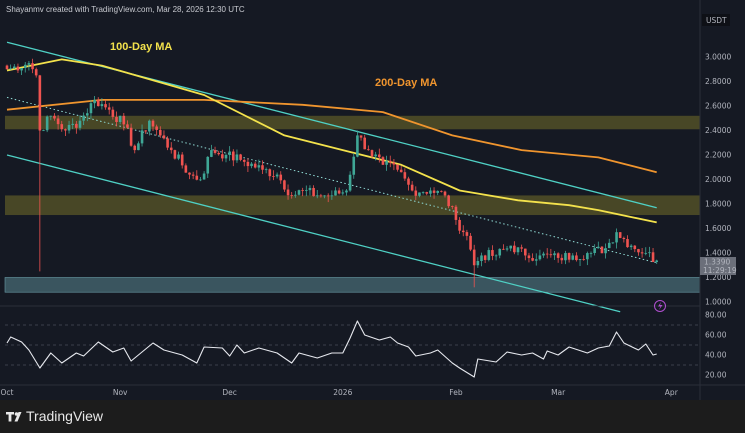 The image size is (745, 433). What do you see at coordinates (718, 302) in the screenshot?
I see `price-tick: 1.0000` at bounding box center [718, 302].